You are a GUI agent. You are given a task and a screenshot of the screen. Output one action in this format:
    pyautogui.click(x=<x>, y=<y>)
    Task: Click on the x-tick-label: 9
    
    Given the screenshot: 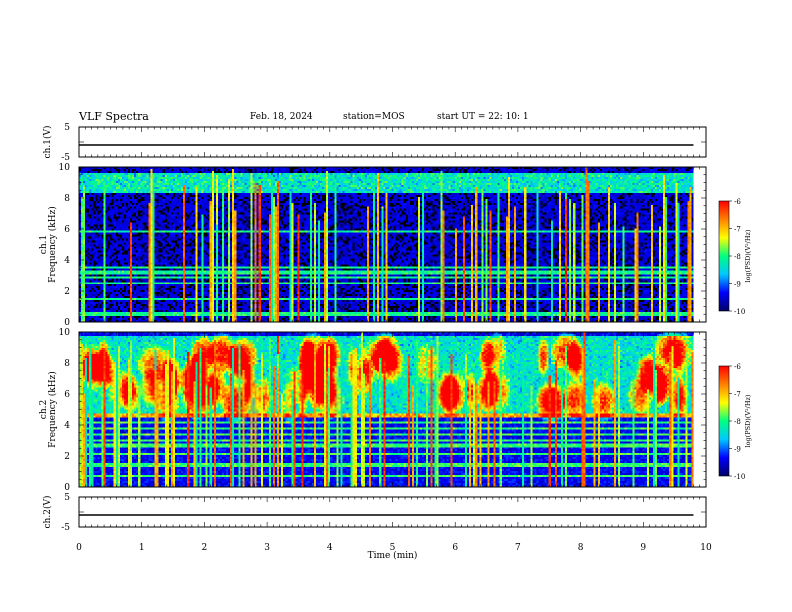 What is the action you would take?
    pyautogui.click(x=643, y=548)
    